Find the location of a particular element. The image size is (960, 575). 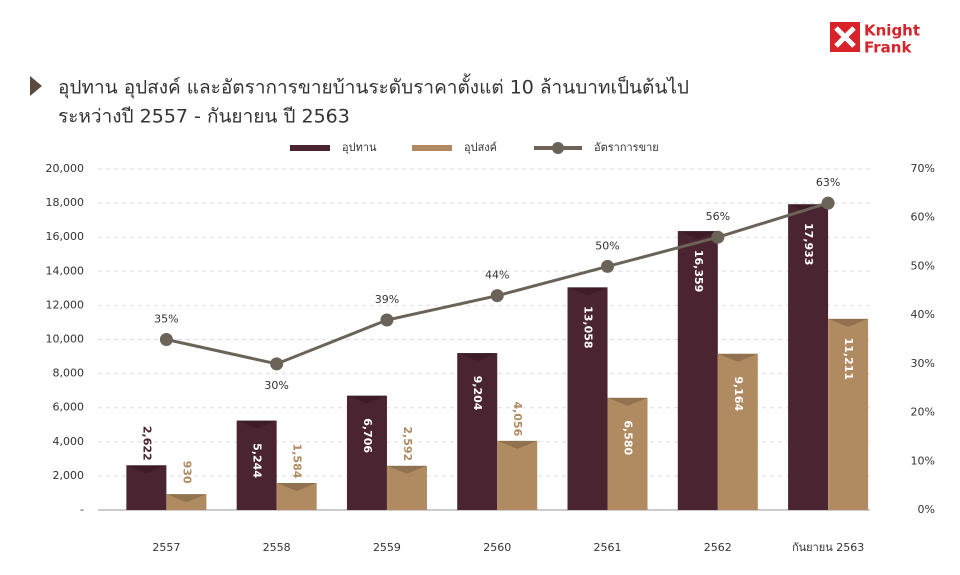

legend-label: อุปสงค์ is located at coordinates (480, 147).